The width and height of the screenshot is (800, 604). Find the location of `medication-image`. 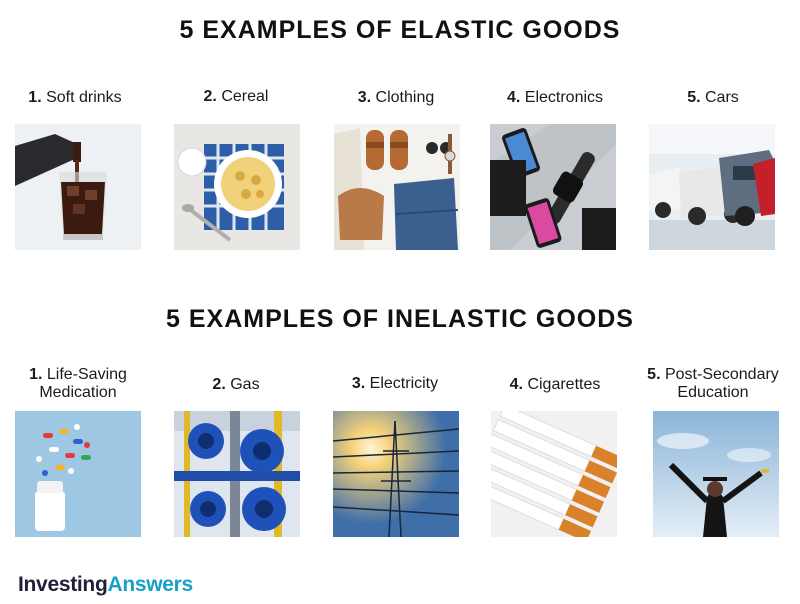

medication-image is located at coordinates (78, 474).